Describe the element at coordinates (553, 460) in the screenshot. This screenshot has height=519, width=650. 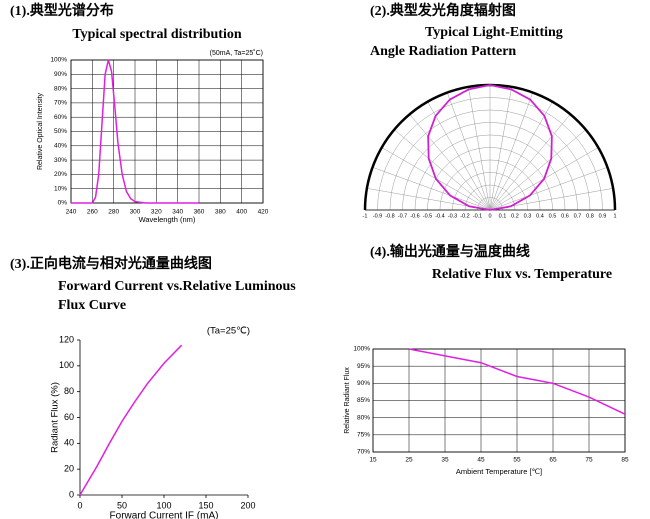
I see `x-tick-label: 65` at that location.